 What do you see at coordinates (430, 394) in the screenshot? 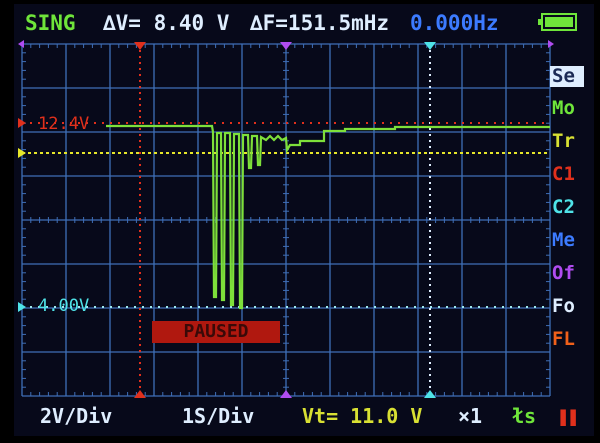
I see `cursor-2-marker-bottom` at bounding box center [430, 394].